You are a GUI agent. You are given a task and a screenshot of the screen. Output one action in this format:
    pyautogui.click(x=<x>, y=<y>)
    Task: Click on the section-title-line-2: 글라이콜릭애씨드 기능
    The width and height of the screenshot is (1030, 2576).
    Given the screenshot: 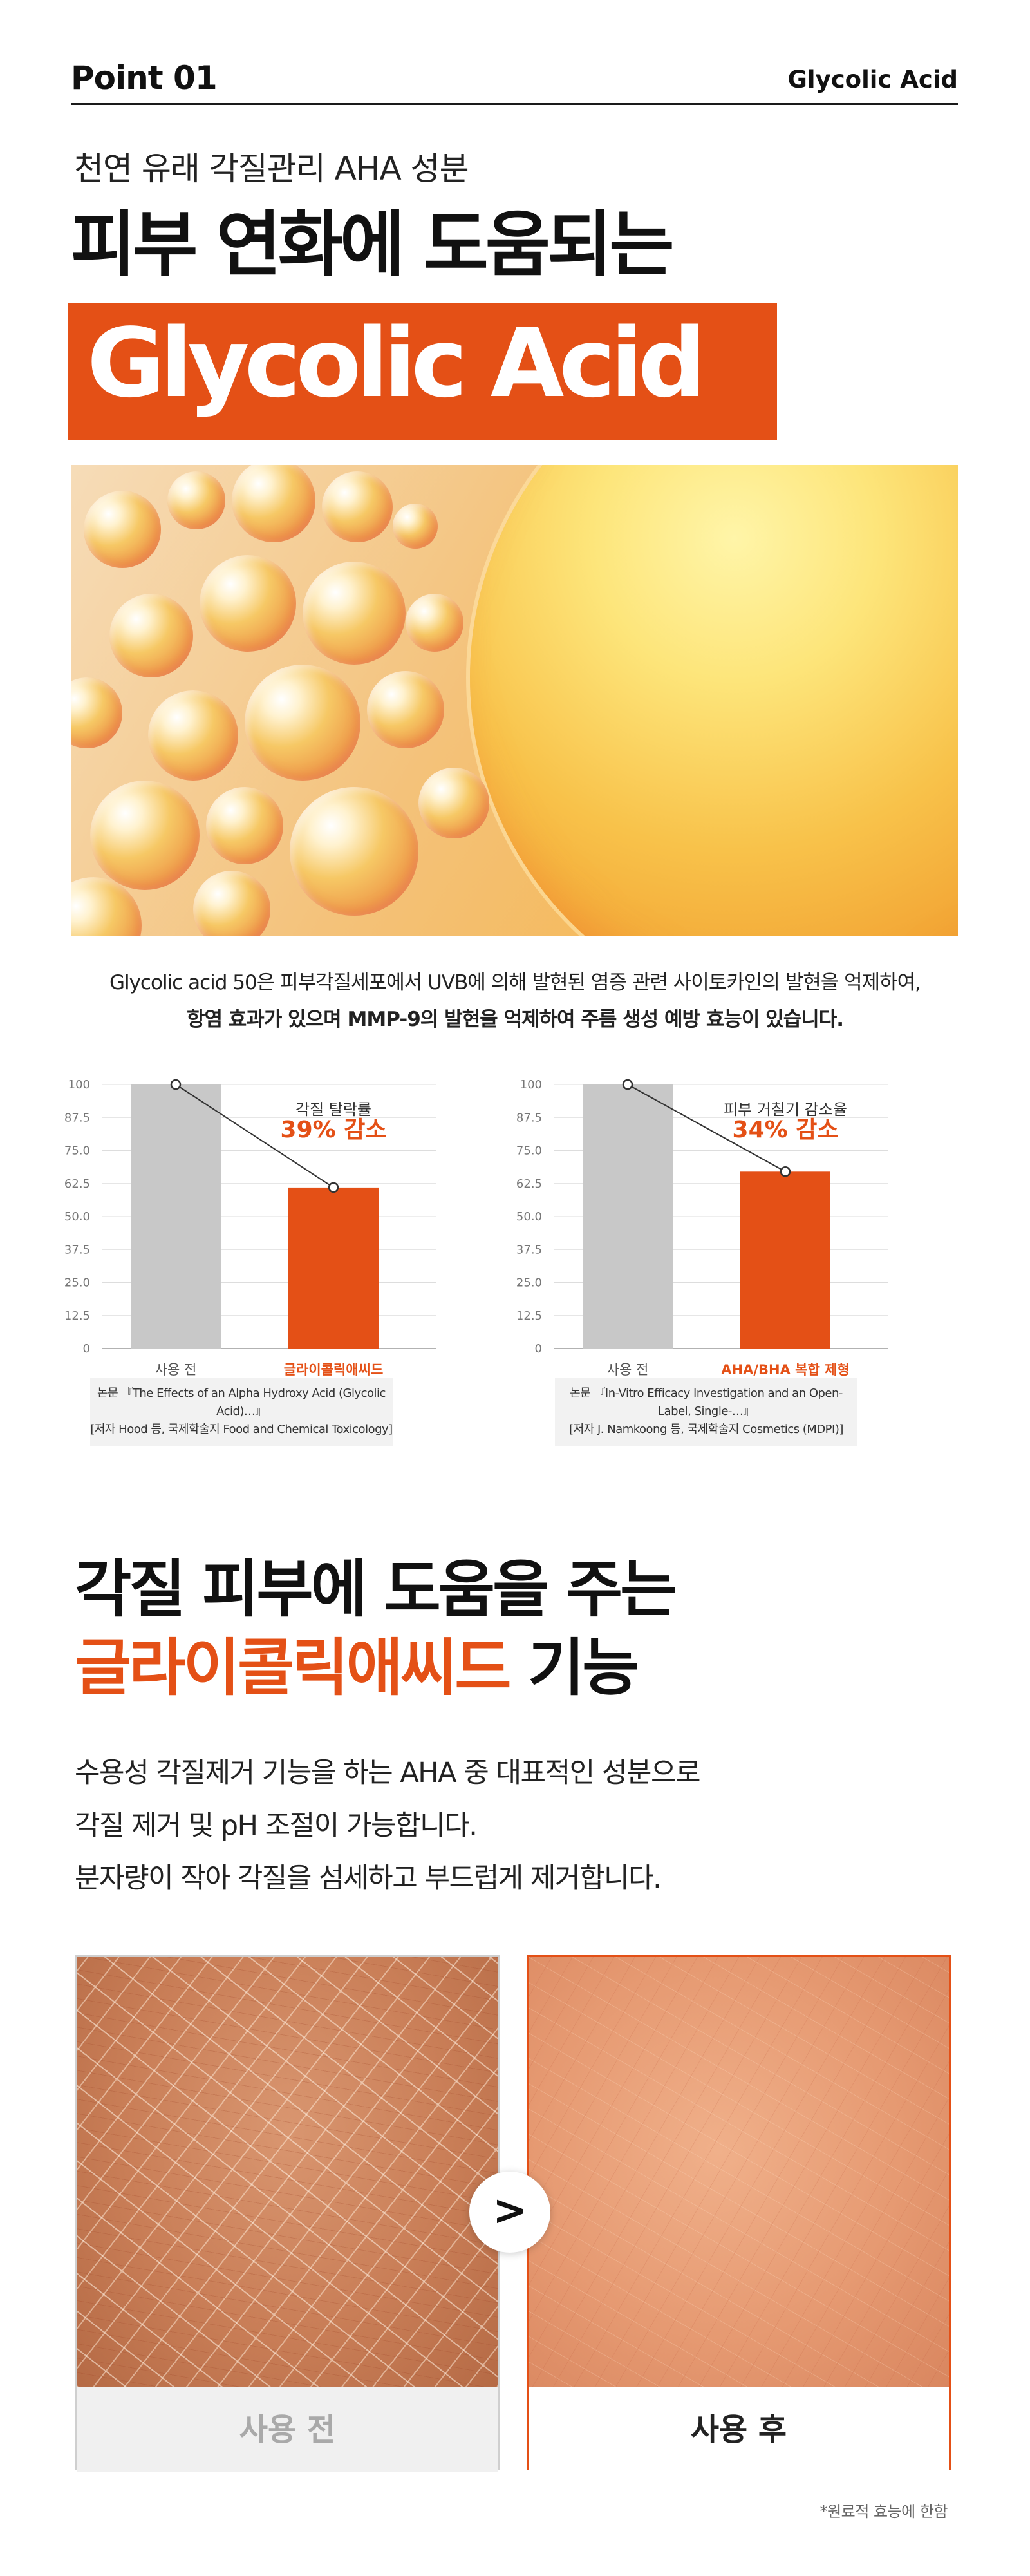 What is the action you would take?
    pyautogui.click(x=357, y=1663)
    